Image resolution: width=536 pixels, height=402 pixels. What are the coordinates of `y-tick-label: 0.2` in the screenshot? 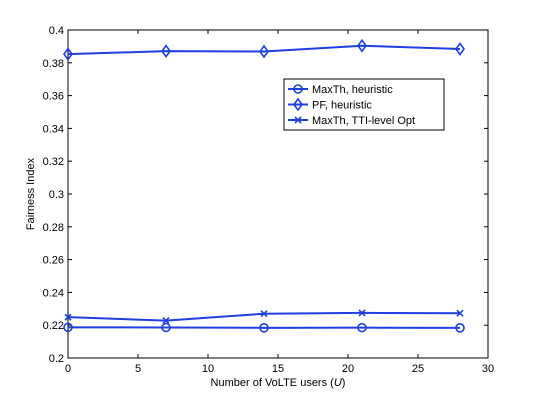 It's located at (56, 359).